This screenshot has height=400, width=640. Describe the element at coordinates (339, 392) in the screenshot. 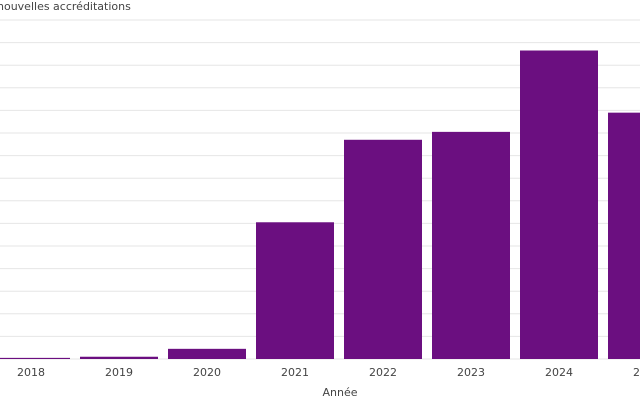

I see `x-axis-label: Année` at that location.